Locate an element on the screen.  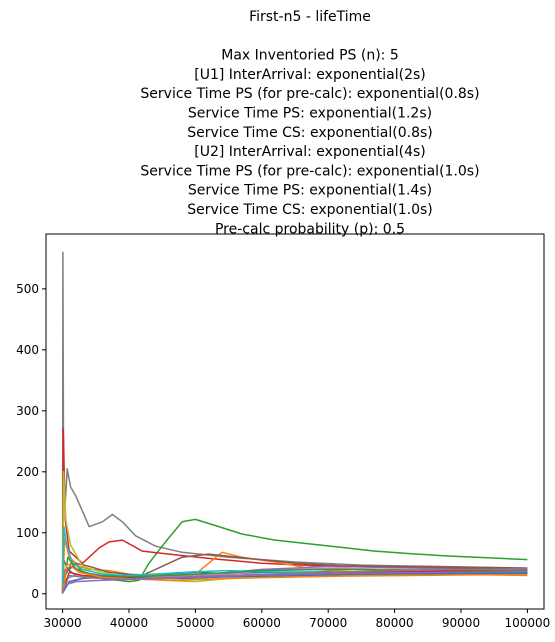
y-tick-label: 0 is located at coordinates (35, 594).